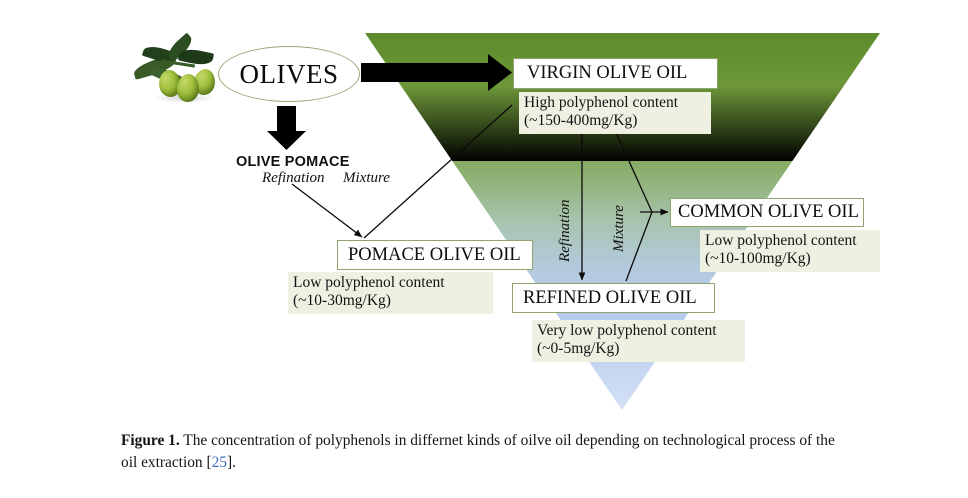 This screenshot has width=968, height=498. I want to click on olive-branch-icon, so click(175, 68).